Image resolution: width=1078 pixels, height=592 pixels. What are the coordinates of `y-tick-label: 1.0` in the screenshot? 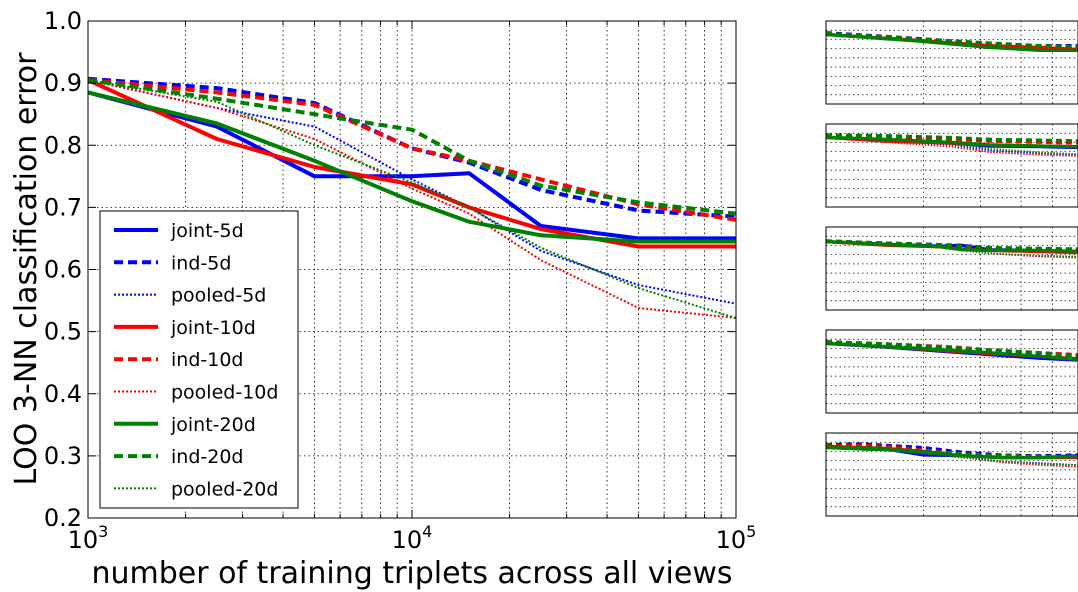 It's located at (63, 21).